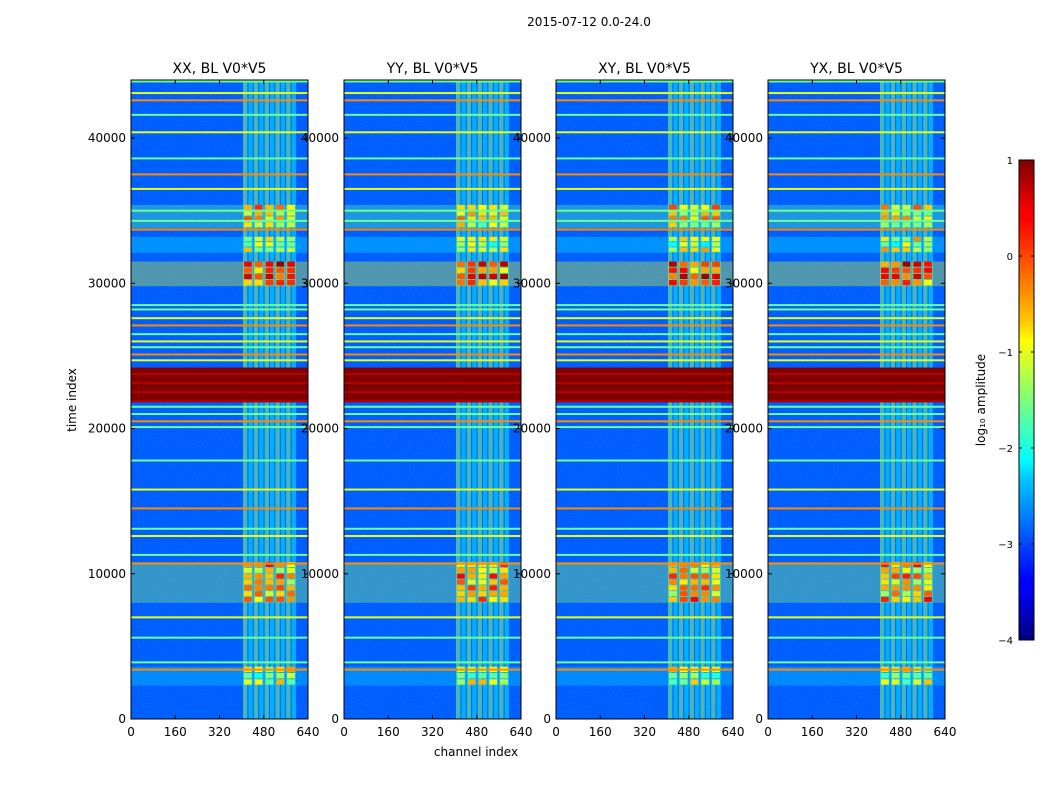 This screenshot has width=1050, height=800. Describe the element at coordinates (768, 732) in the screenshot. I see `x-tick-label: 0` at that location.